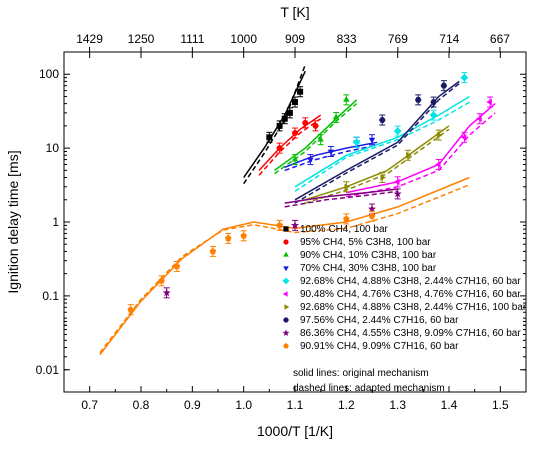  Describe the element at coordinates (55, 222) in the screenshot. I see `y-tick-label: 1` at that location.